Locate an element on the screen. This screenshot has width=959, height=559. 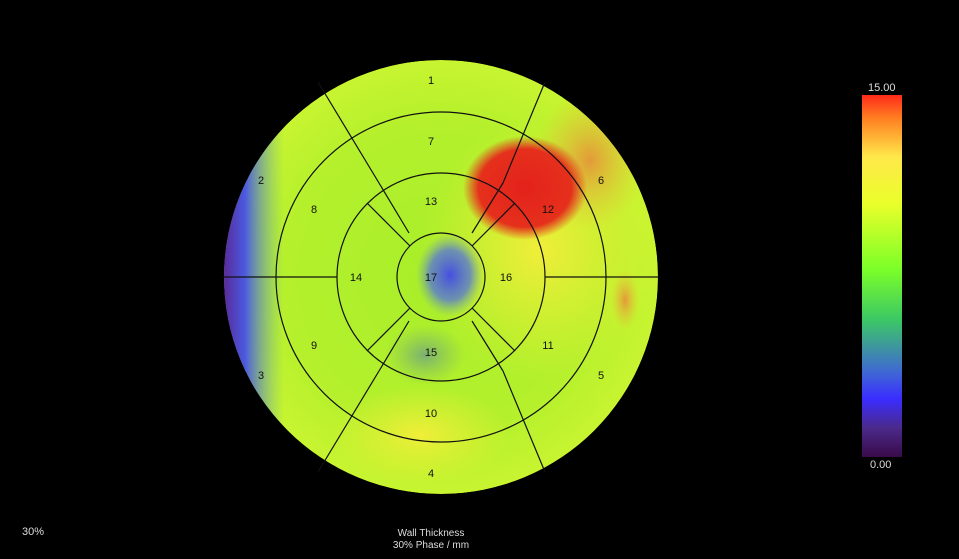
segment-9-label: 9 is located at coordinates (314, 346).